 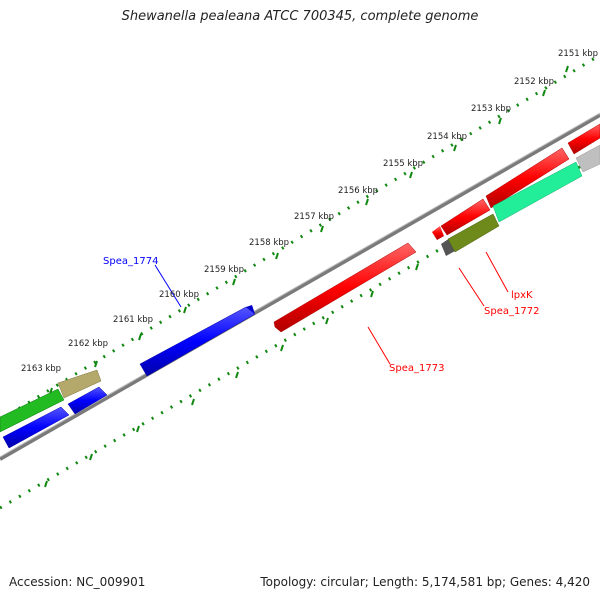 I want to click on gene-blue-left-1-arrow, so click(x=36, y=427).